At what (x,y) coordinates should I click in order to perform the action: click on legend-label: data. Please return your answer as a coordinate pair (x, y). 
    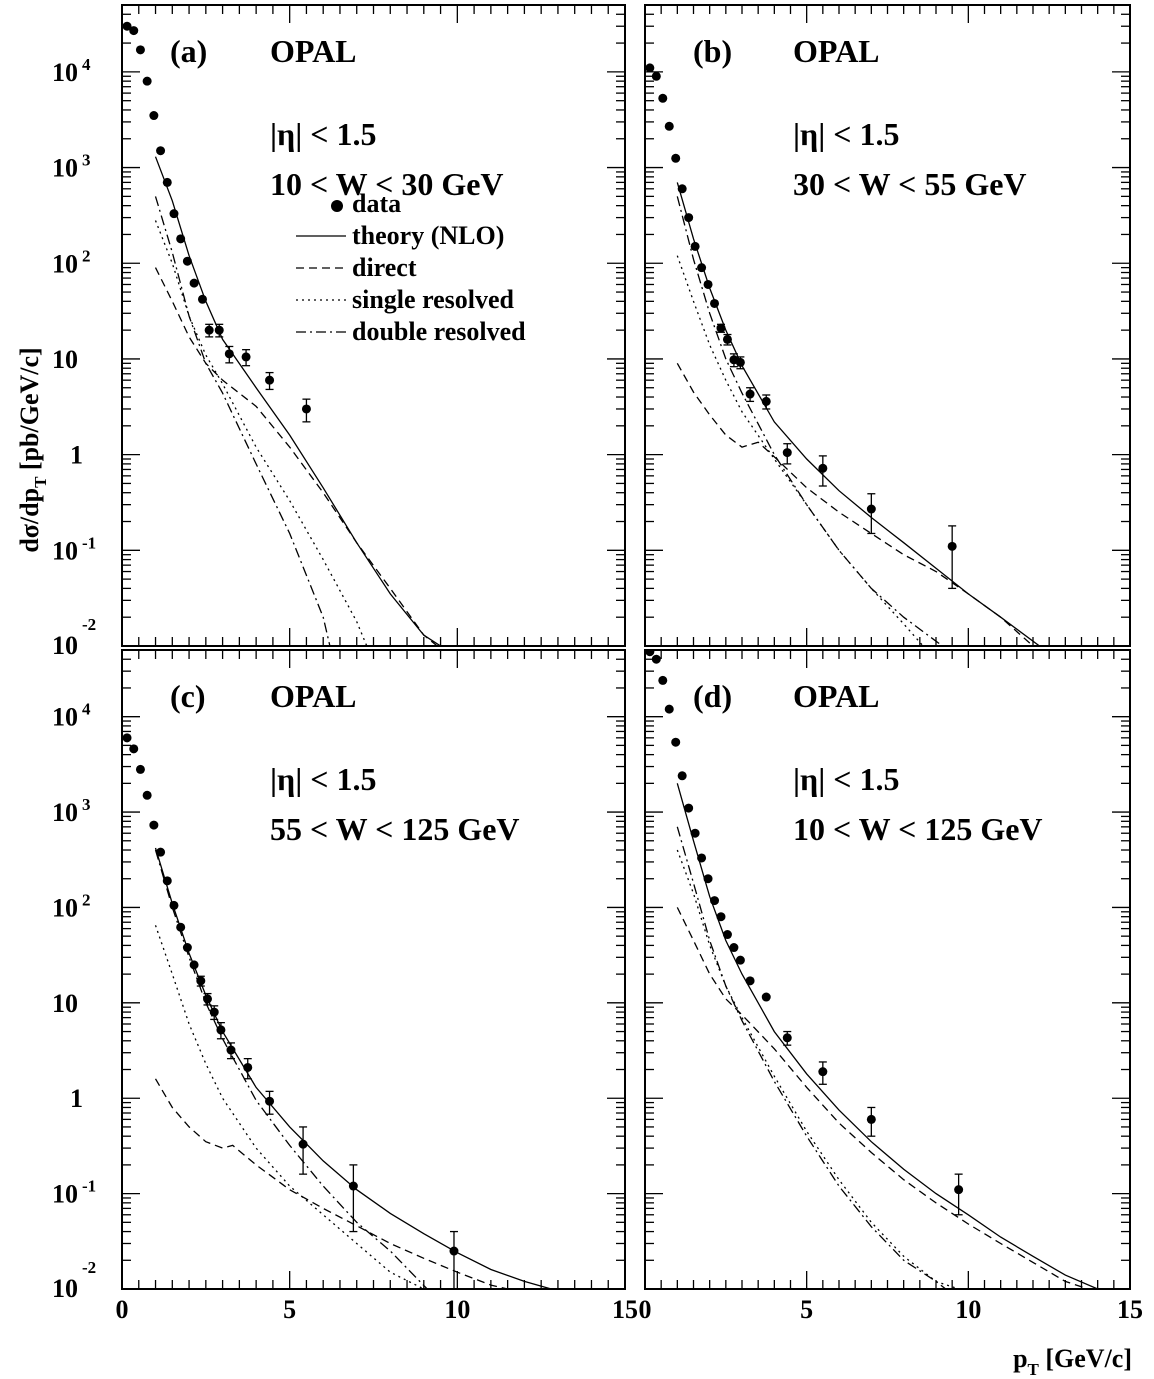
    Looking at the image, I should click on (376, 203).